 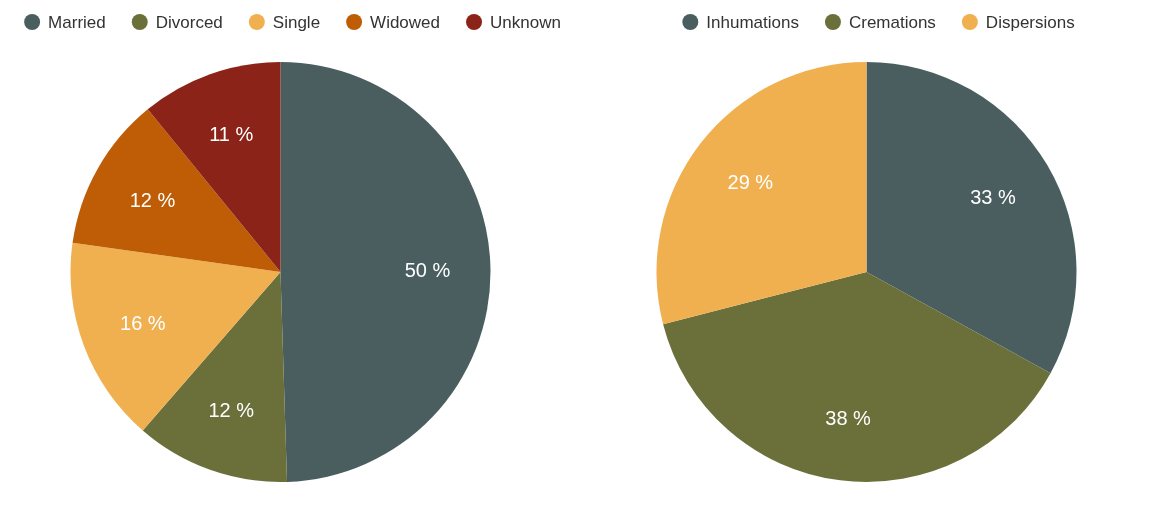 I want to click on data-label: 16 %, so click(x=143, y=323).